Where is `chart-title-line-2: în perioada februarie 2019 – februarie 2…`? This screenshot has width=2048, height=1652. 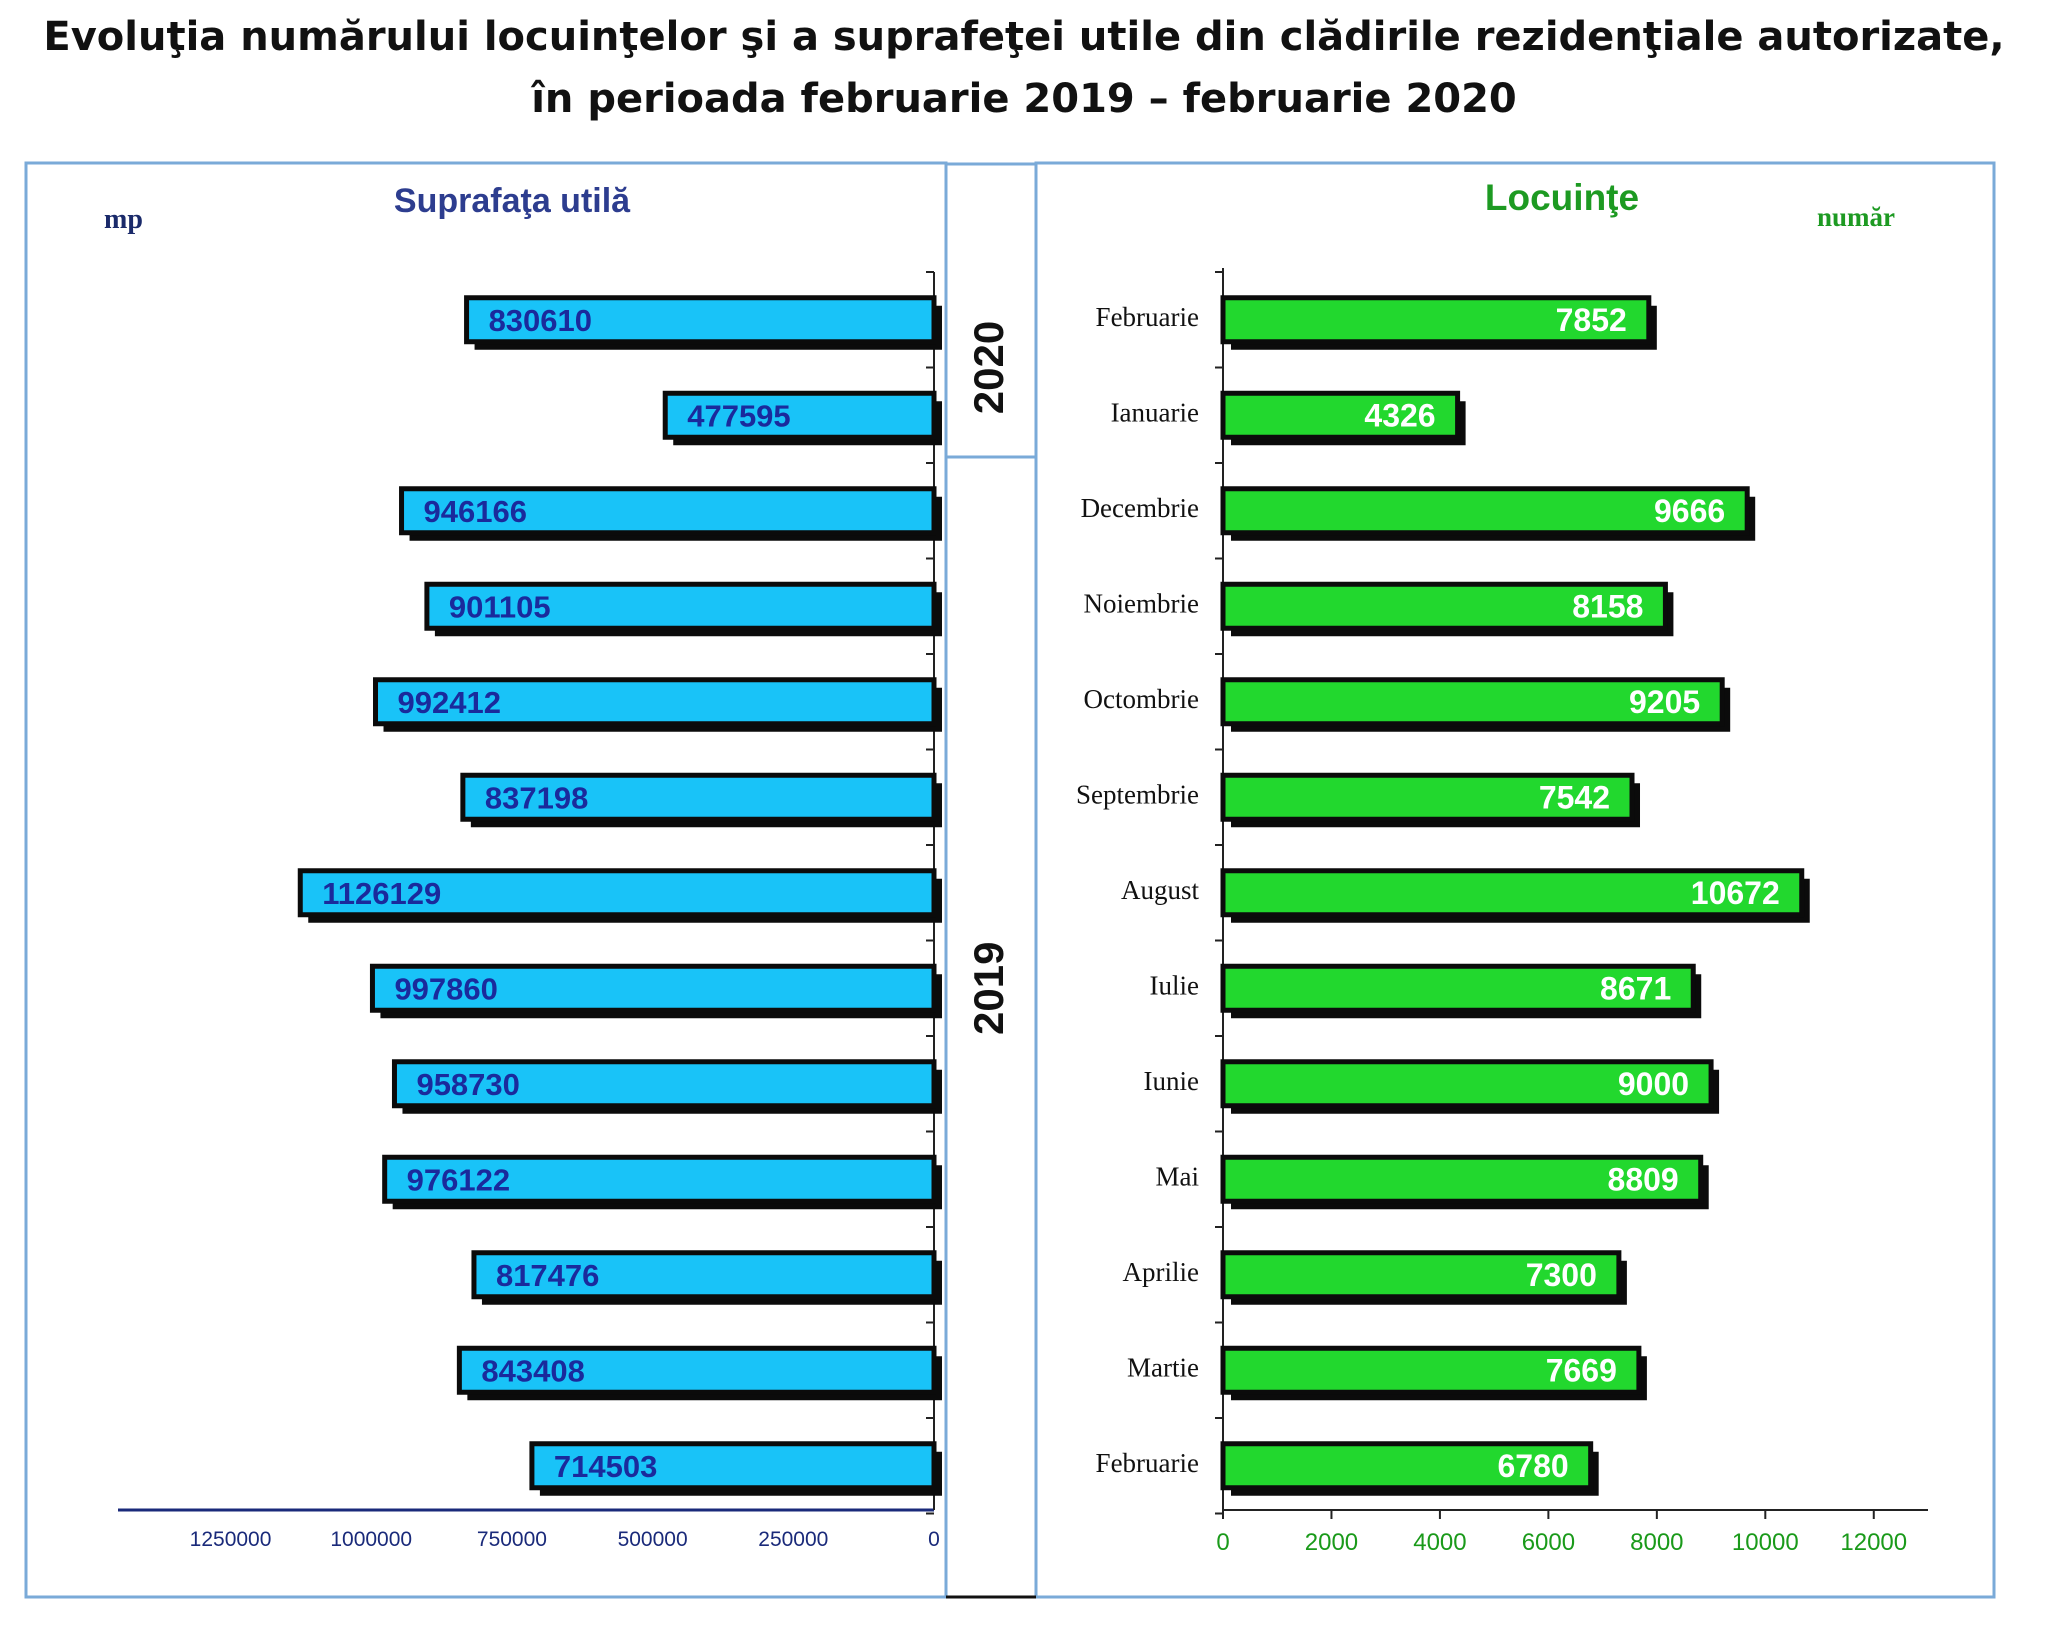
chart-title-line-2: în perioada februarie 2019 – februarie 2… is located at coordinates (1024, 99).